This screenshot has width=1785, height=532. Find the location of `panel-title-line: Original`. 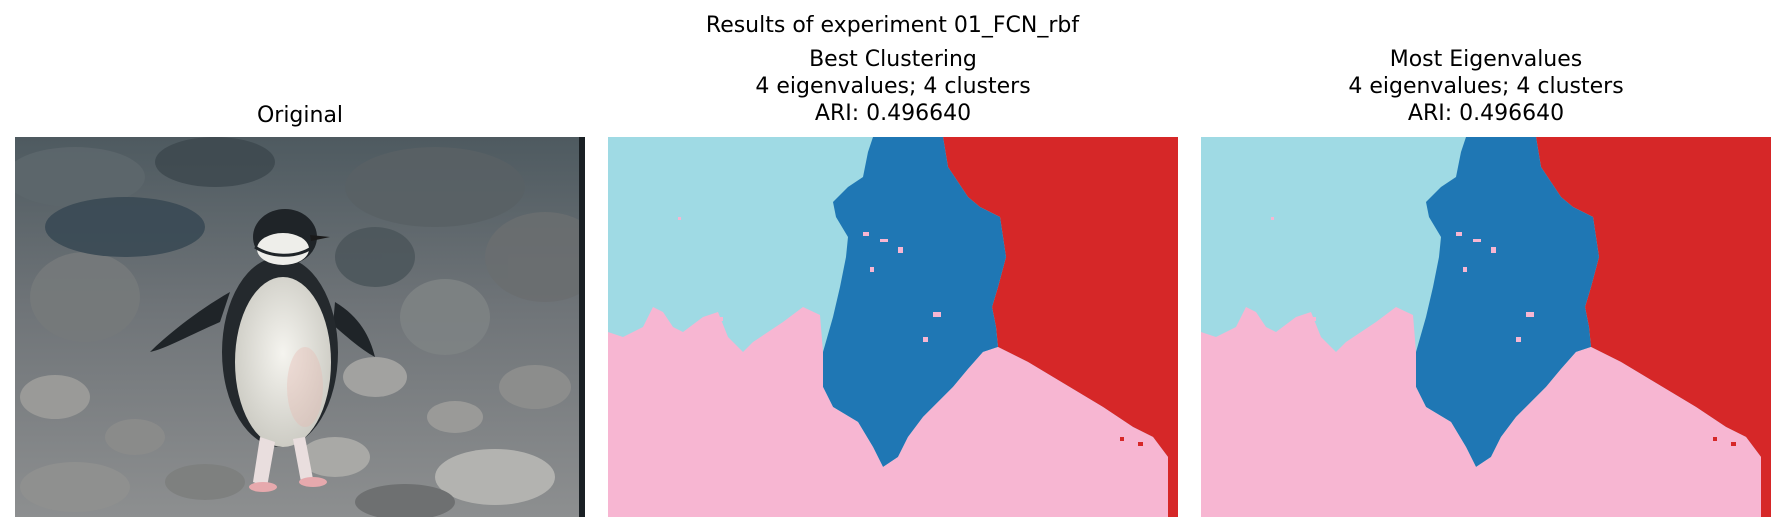

panel-title-line: Original is located at coordinates (300, 115).